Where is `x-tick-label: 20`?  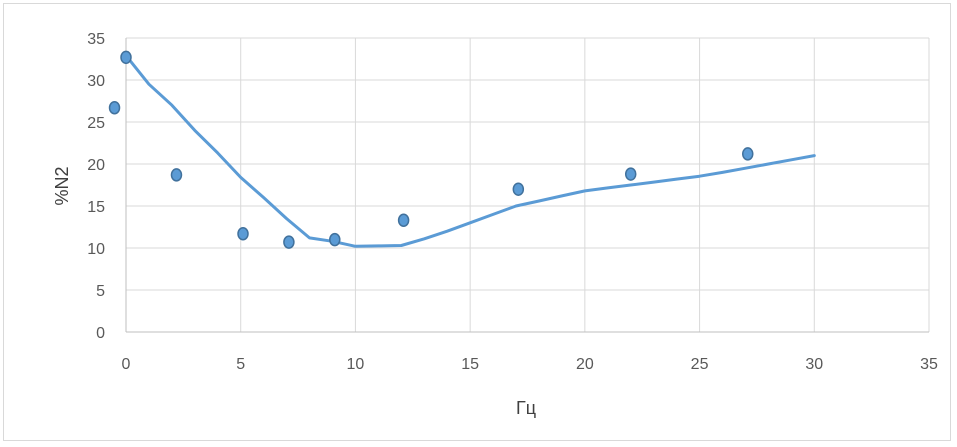 x-tick-label: 20 is located at coordinates (585, 364).